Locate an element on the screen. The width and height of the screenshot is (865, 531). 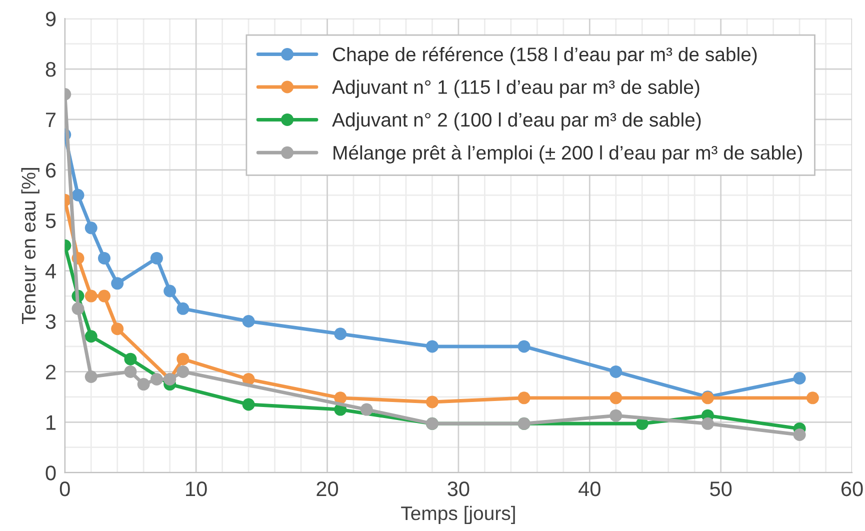
x-axis-title: Temps [jours] is located at coordinates (458, 515).